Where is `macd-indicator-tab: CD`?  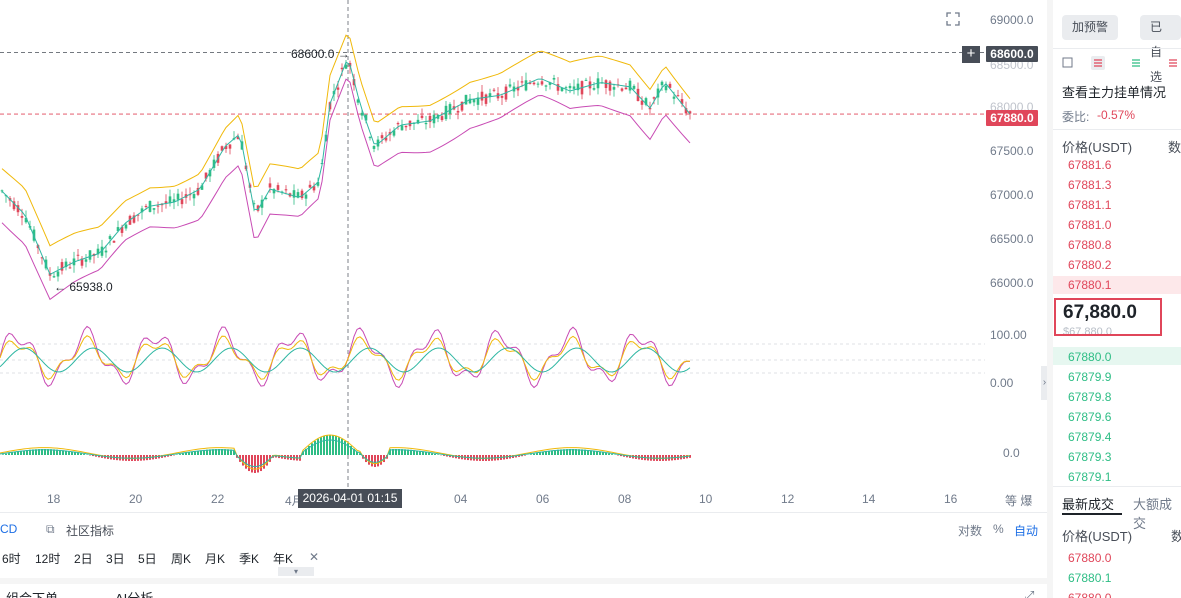
macd-indicator-tab: CD is located at coordinates (9, 529).